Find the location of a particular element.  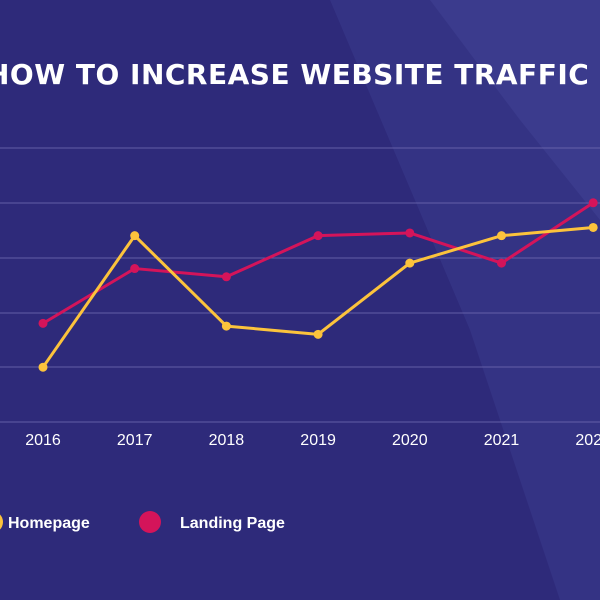

x-axis-ticks: 2016 2017 2018 2019 2020 2021 2022 is located at coordinates (312, 440).